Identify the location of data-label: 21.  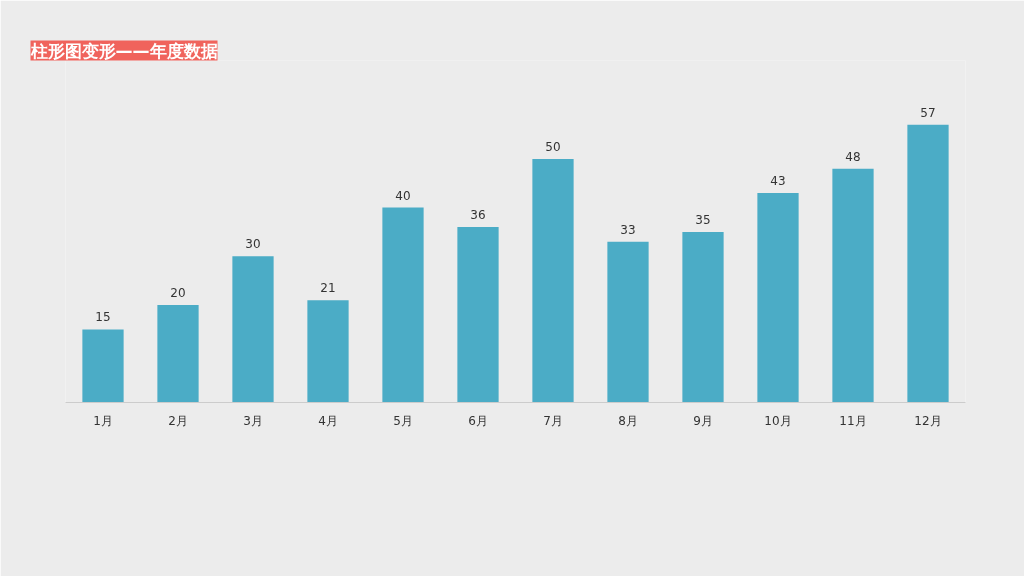
(328, 288).